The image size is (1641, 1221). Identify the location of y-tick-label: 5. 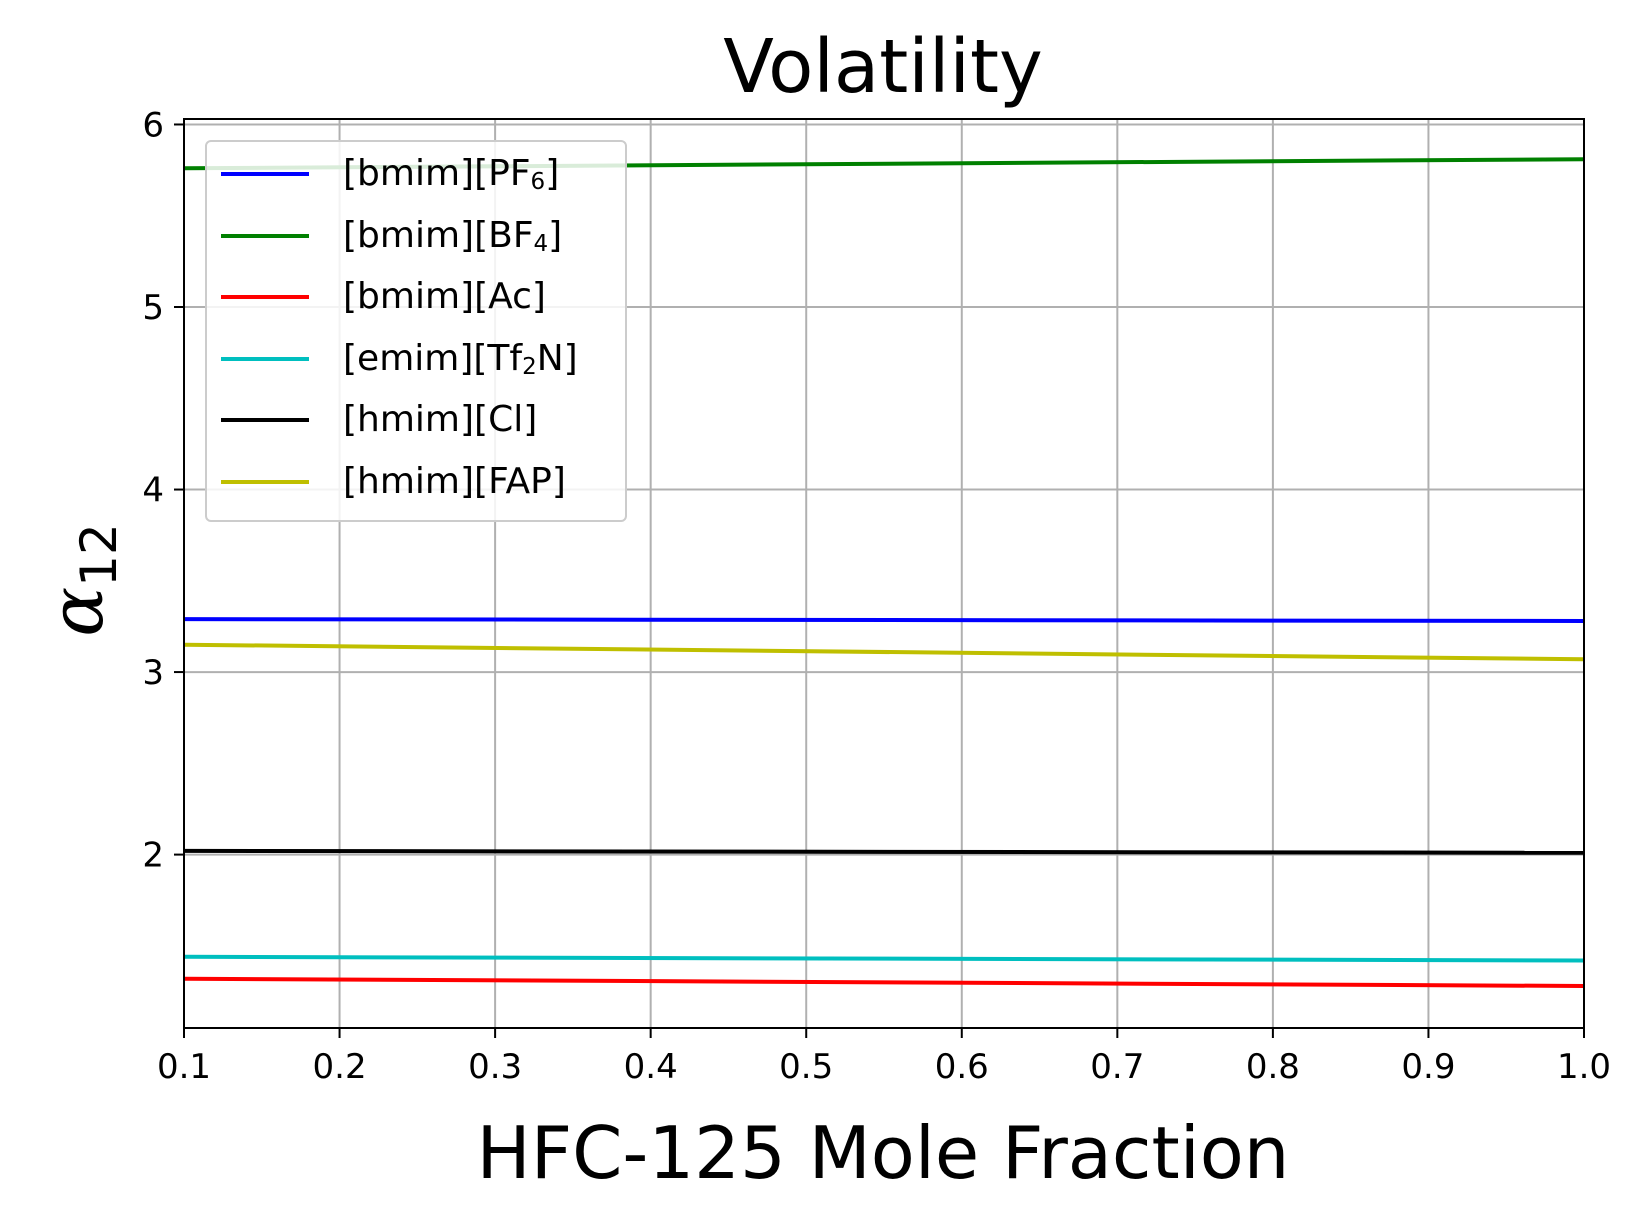
(153, 308).